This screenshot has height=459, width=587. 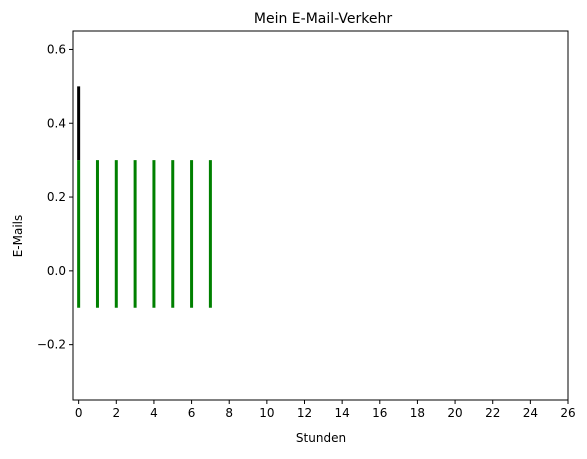 What do you see at coordinates (192, 413) in the screenshot?
I see `x-tick-label-3: 6` at bounding box center [192, 413].